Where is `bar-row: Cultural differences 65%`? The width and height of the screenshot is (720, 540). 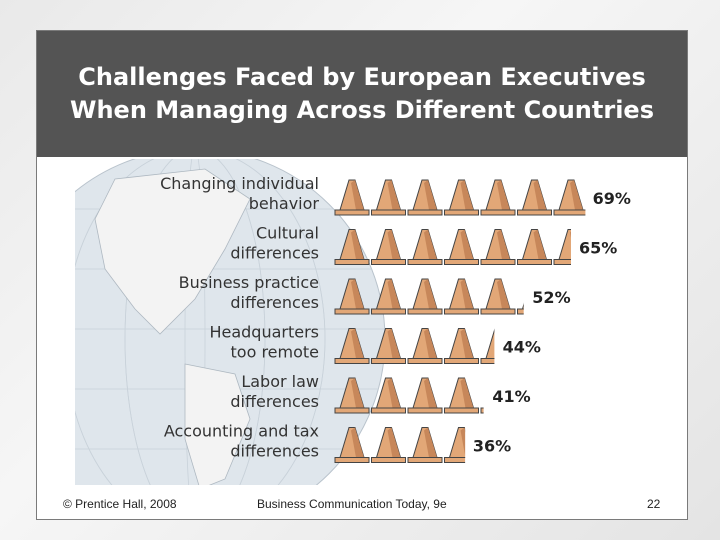 bar-row: Cultural differences 65% is located at coordinates (423, 244).